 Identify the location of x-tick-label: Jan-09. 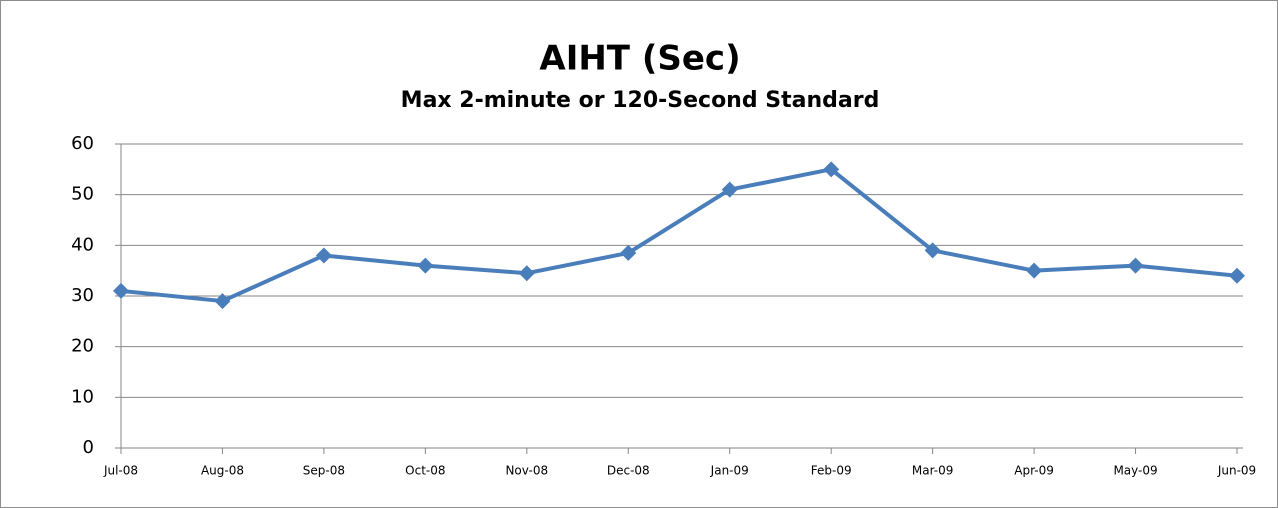
(729, 471).